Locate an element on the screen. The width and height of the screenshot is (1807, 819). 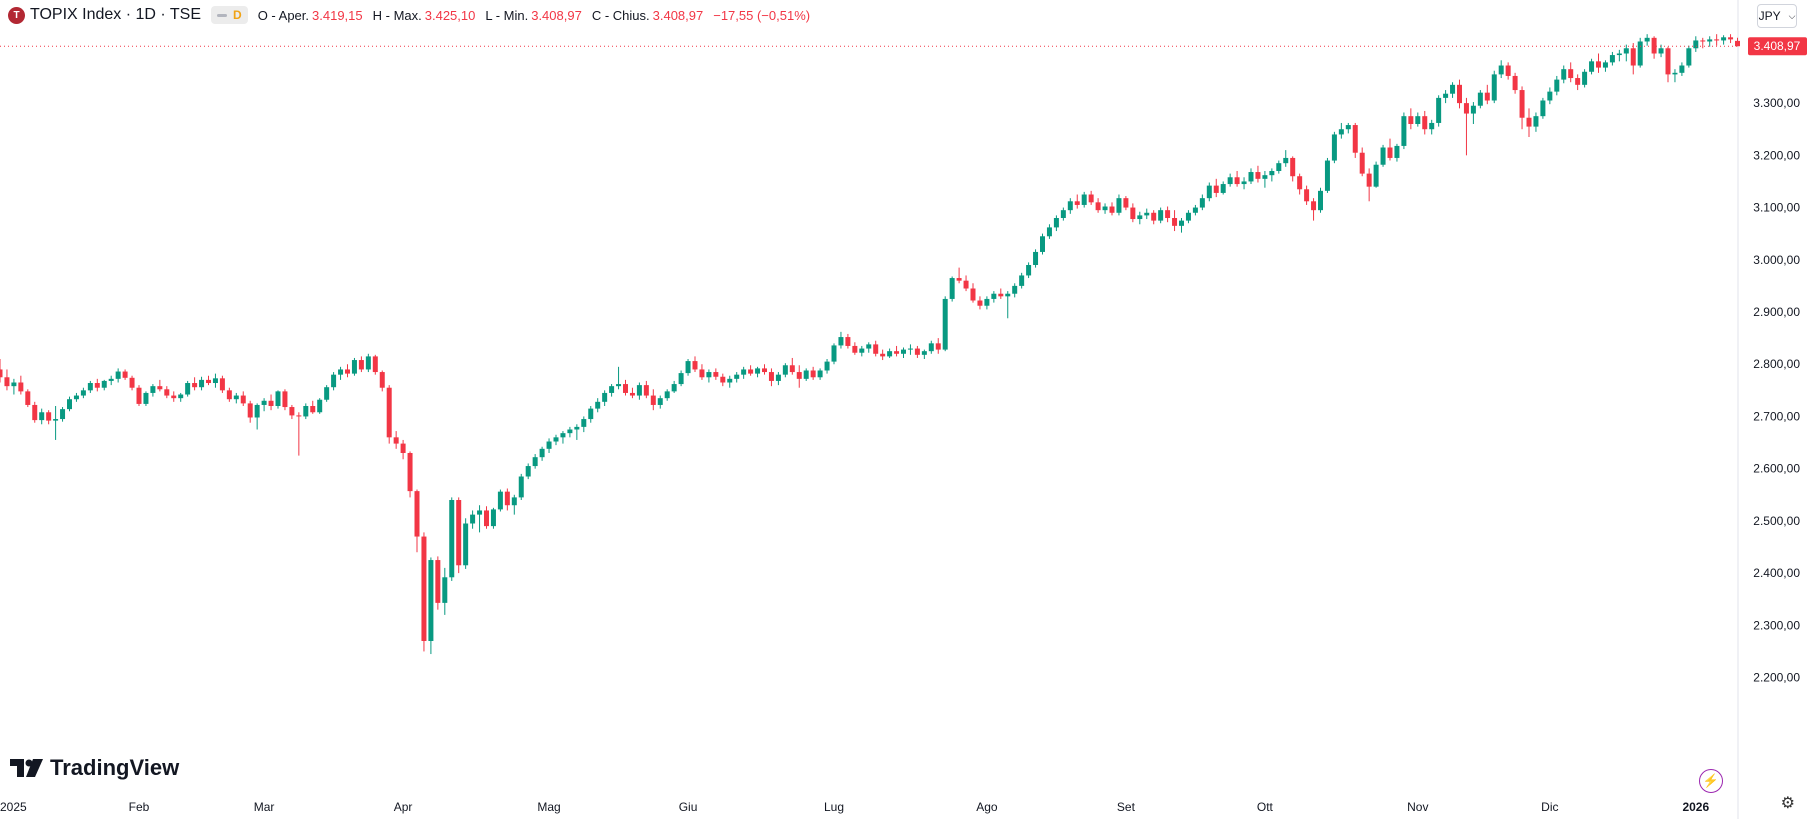
interval-badge: D is located at coordinates (229, 15).